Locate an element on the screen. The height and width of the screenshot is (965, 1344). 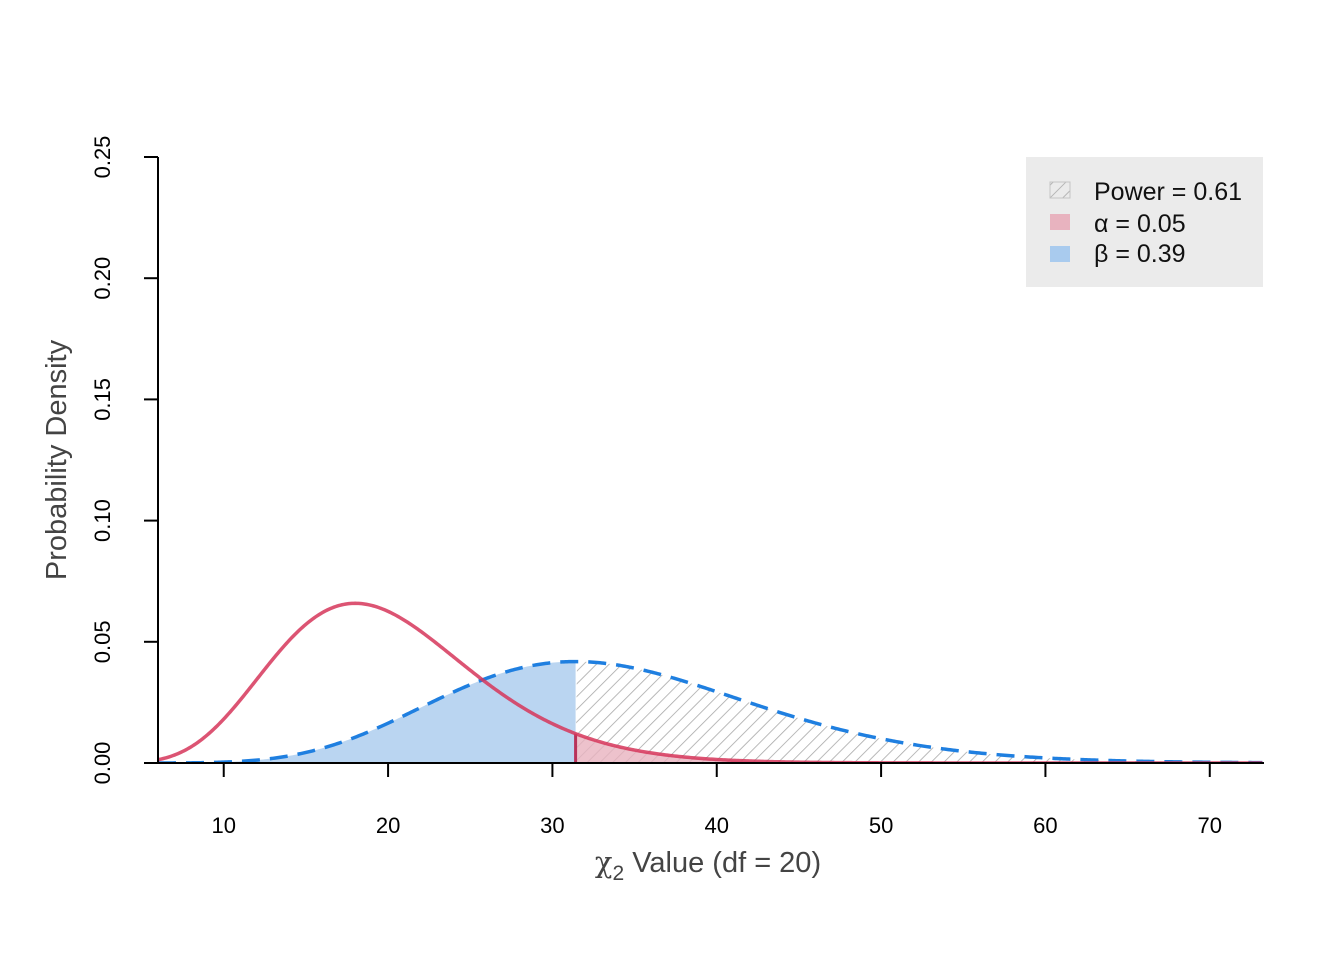
y-tick-label: 0.10 is located at coordinates (102, 520).